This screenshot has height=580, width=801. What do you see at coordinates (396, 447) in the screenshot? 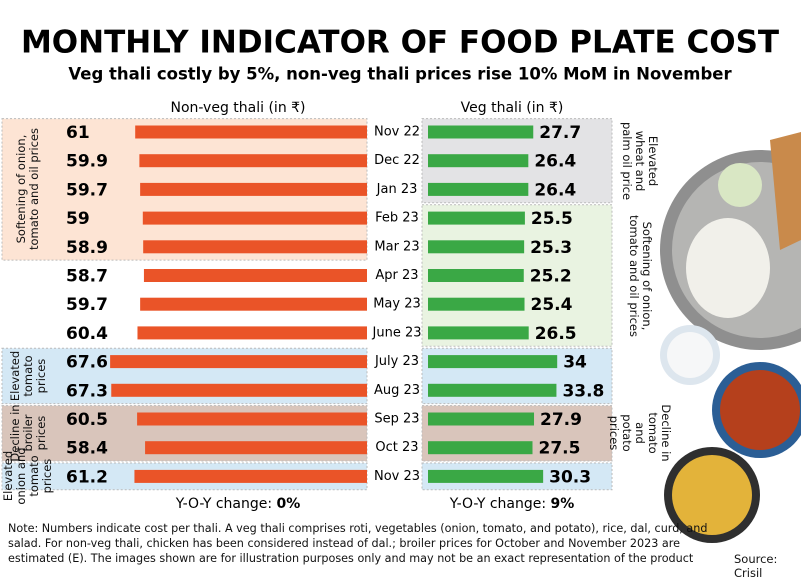
I see `category-label: Oct 23` at bounding box center [396, 447].